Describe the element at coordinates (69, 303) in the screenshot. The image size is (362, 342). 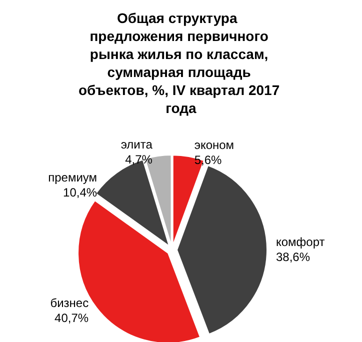
I see `slice-label: бизнес` at that location.